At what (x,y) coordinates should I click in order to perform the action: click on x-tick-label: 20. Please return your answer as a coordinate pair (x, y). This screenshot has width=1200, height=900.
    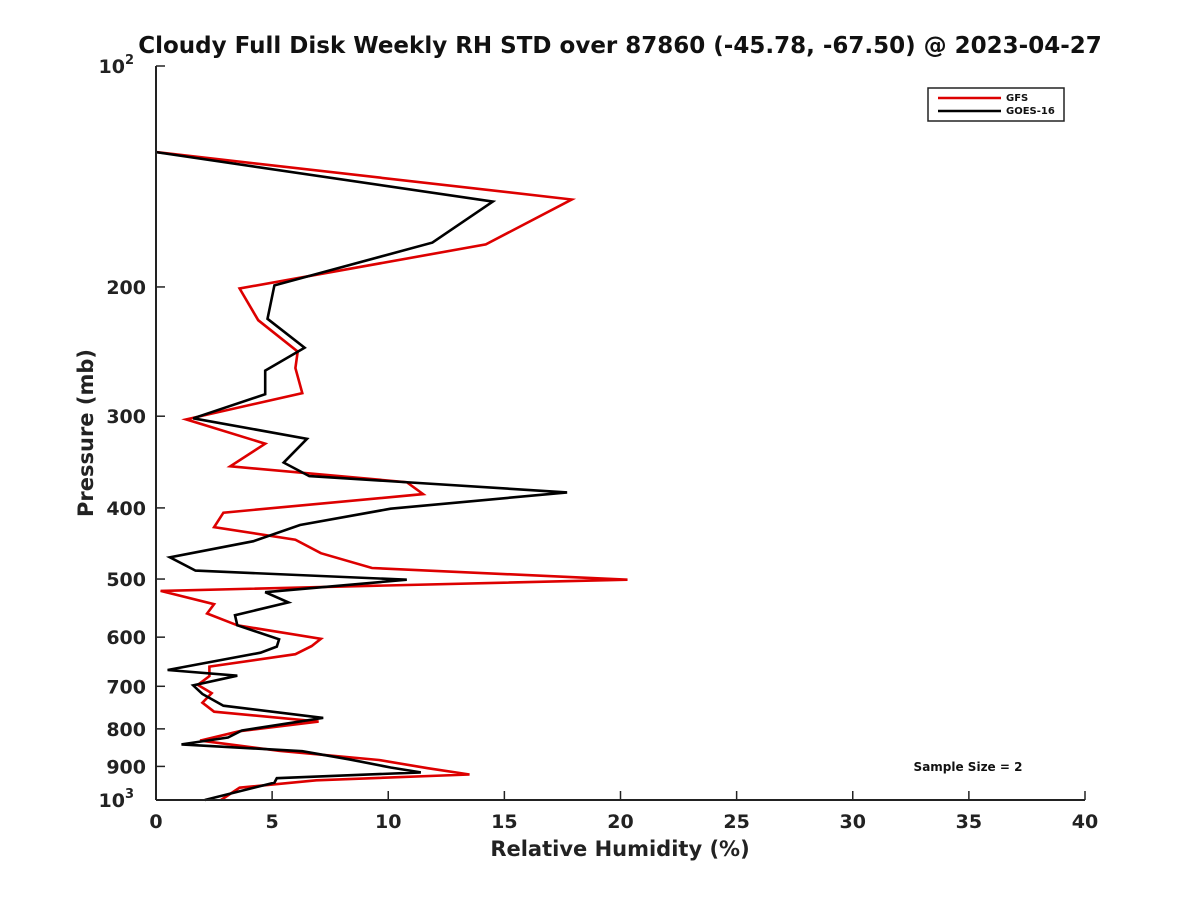
    Looking at the image, I should click on (620, 822).